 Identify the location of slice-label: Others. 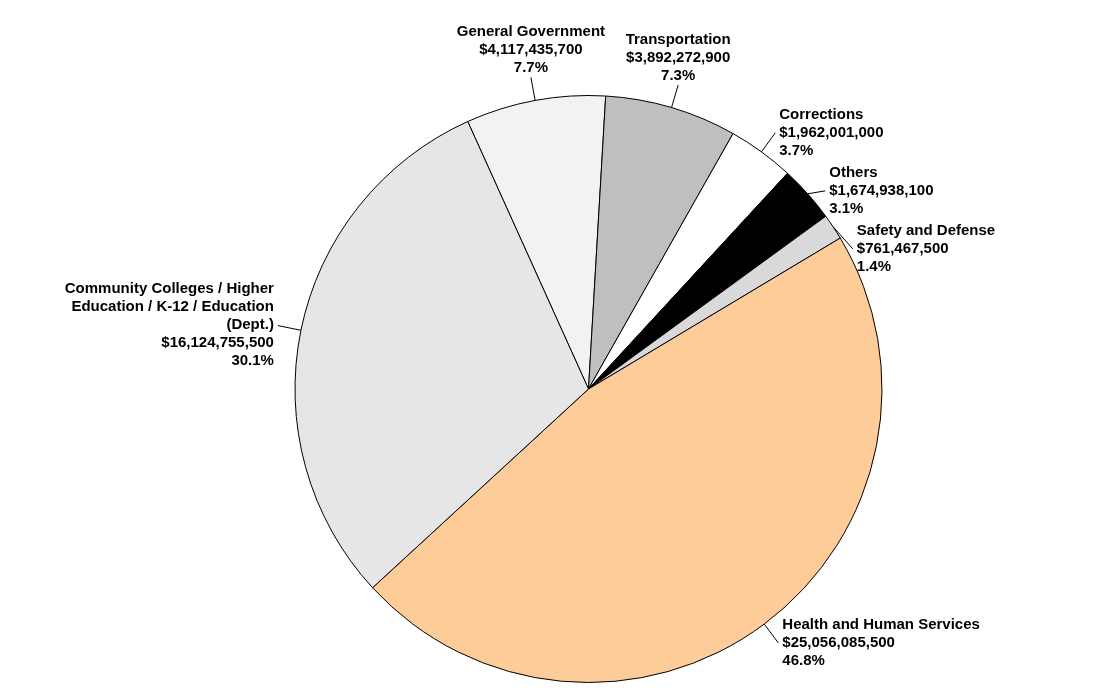
(853, 171).